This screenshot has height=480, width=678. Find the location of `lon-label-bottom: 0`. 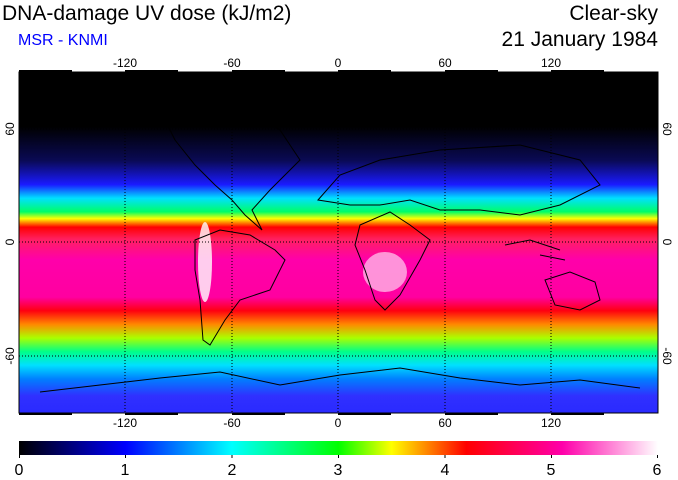

lon-label-bottom: 0 is located at coordinates (338, 423).